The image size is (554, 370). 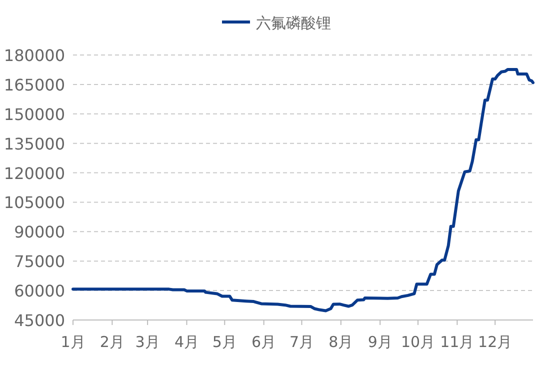 What do you see at coordinates (418, 342) in the screenshot?
I see `x-tick-label: 10月` at bounding box center [418, 342].